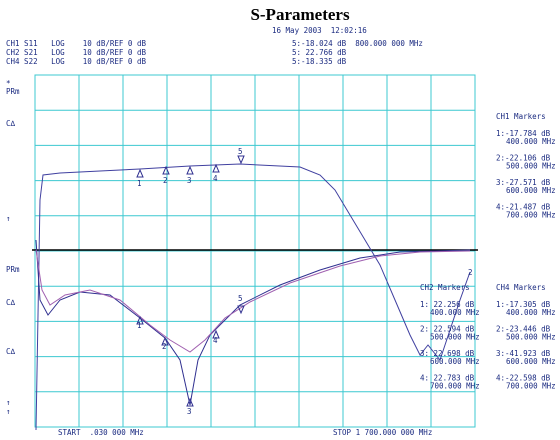 The height and width of the screenshot is (440, 560). What do you see at coordinates (523, 378) in the screenshot?
I see `marker-row: 4:-22.598 dB` at bounding box center [523, 378].